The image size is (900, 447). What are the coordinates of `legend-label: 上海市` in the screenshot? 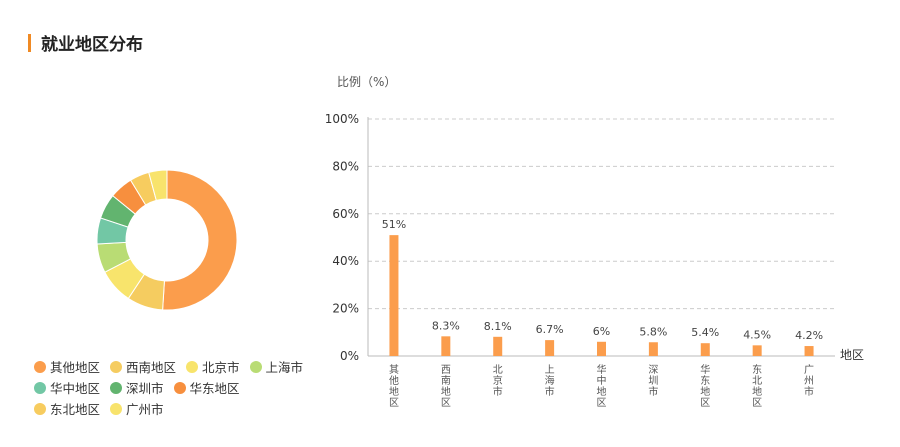 It's located at (284, 367).